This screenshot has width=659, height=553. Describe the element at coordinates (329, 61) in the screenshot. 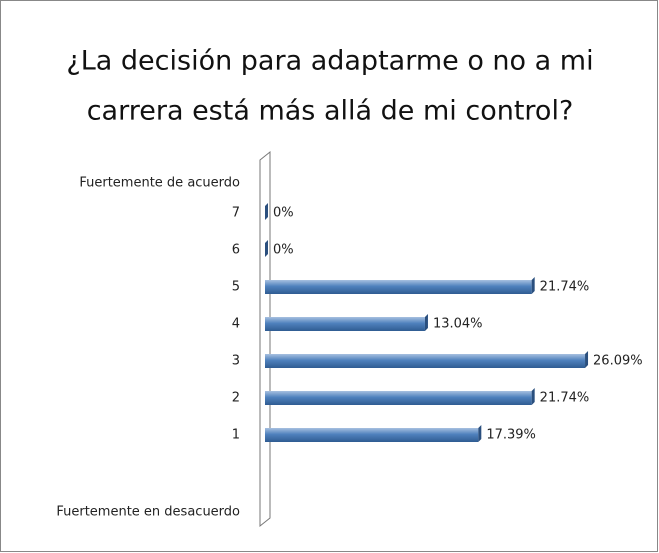

I see `chart-title: ¿La decisión para adaptarme o no a mi` at that location.